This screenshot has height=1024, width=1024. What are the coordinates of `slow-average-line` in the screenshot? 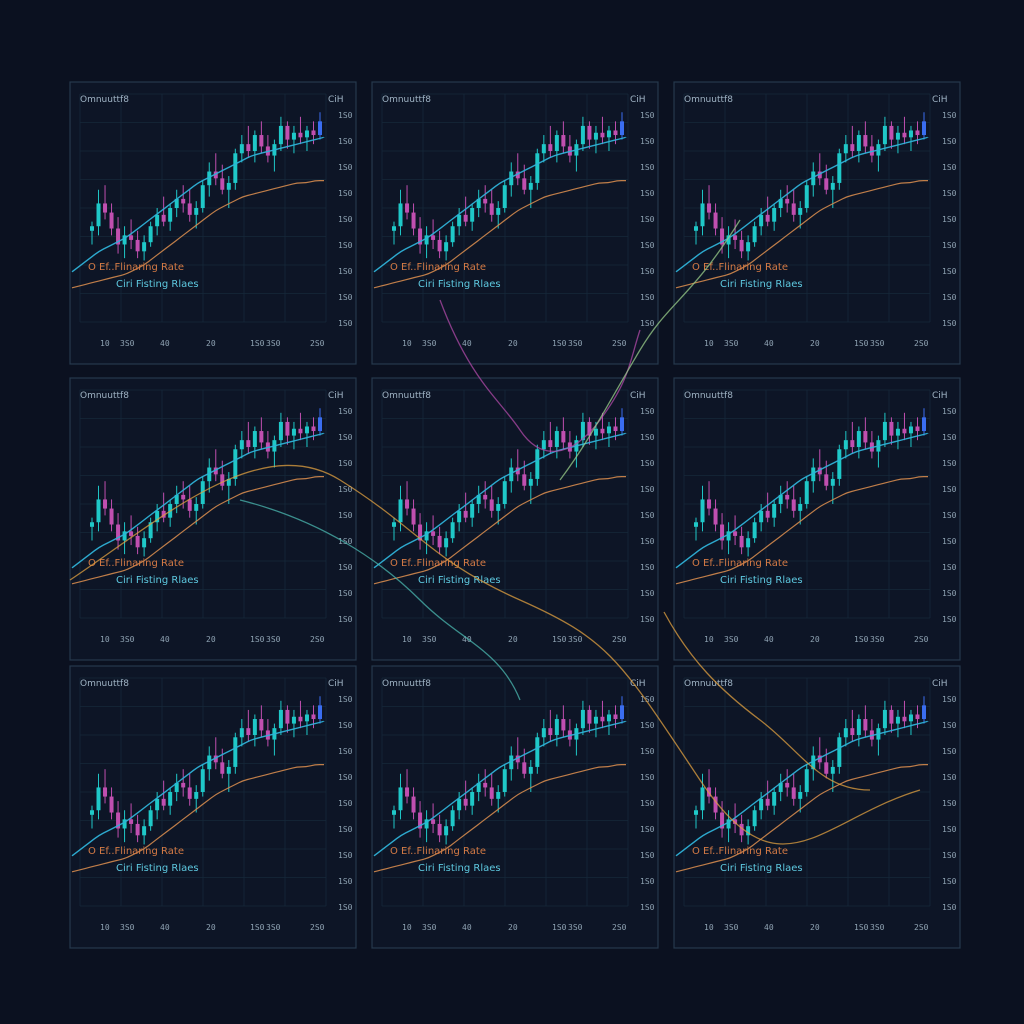 It's located at (499, 234).